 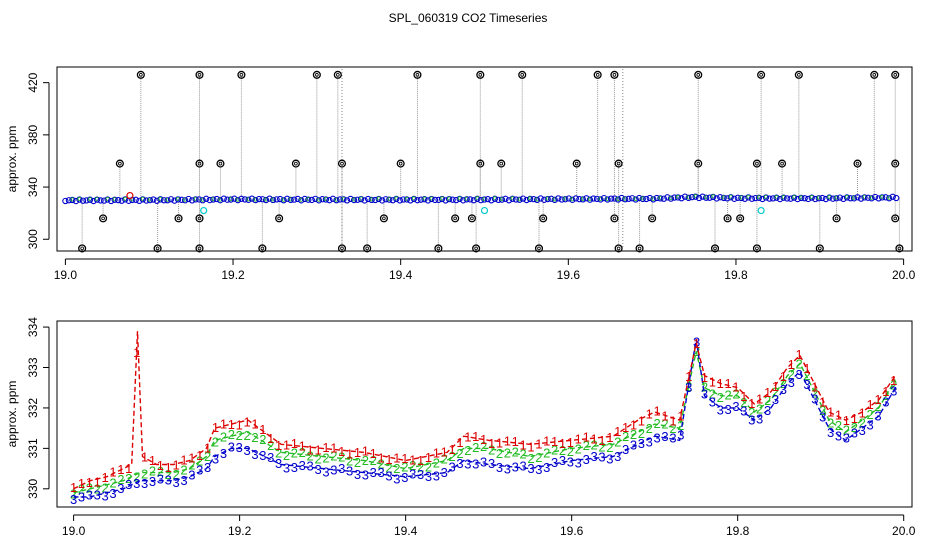 I want to click on bottom-x-tick-label: 20.0, so click(x=904, y=531).